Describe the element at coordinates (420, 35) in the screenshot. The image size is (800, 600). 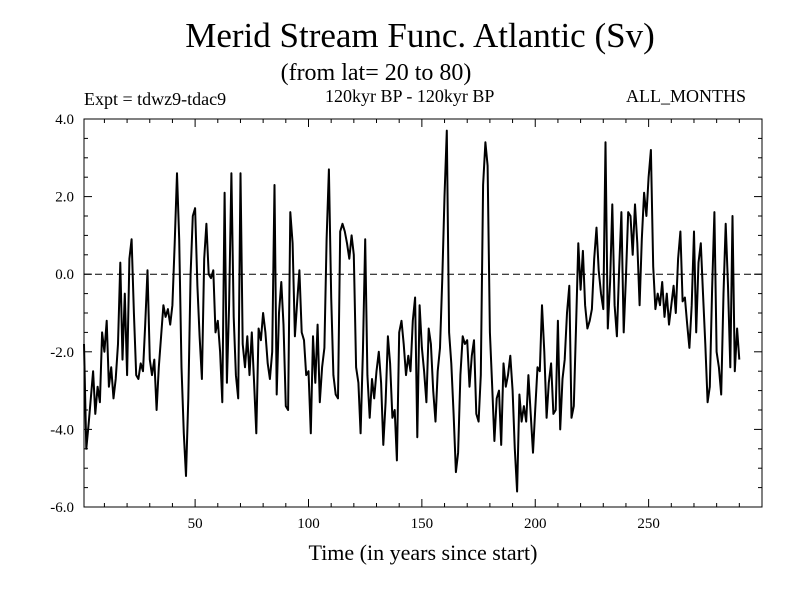
I see `chart-title: Merid Stream Func. Atlantic (Sv)` at that location.